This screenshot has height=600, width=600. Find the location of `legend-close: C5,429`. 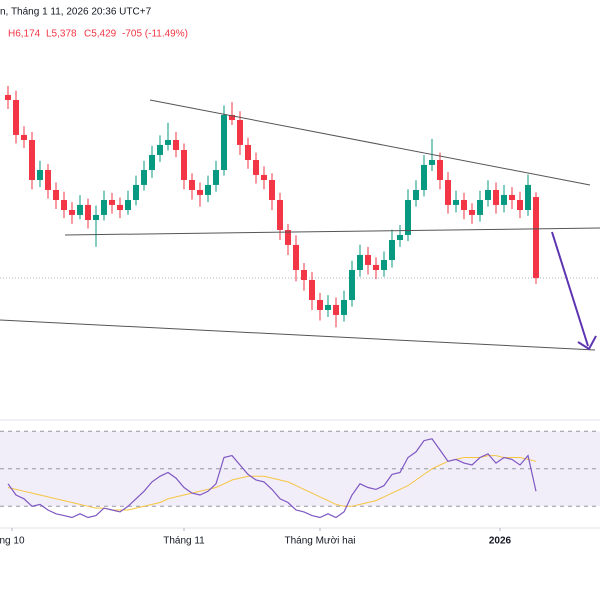

legend-close: C5,429 is located at coordinates (100, 34).